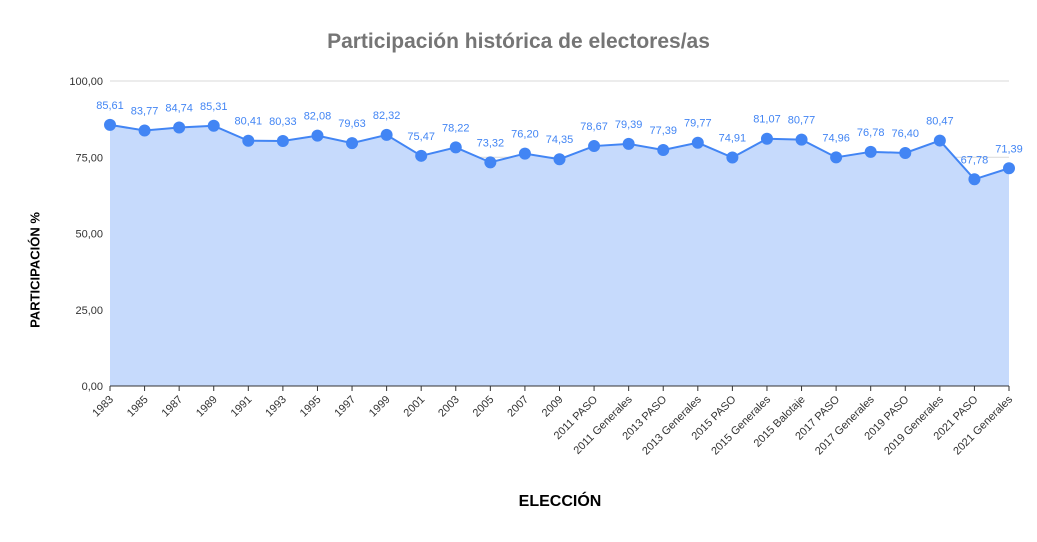 The height and width of the screenshot is (542, 1037). What do you see at coordinates (604, 425) in the screenshot?
I see `x-tick-label: 2011 Generales` at bounding box center [604, 425].